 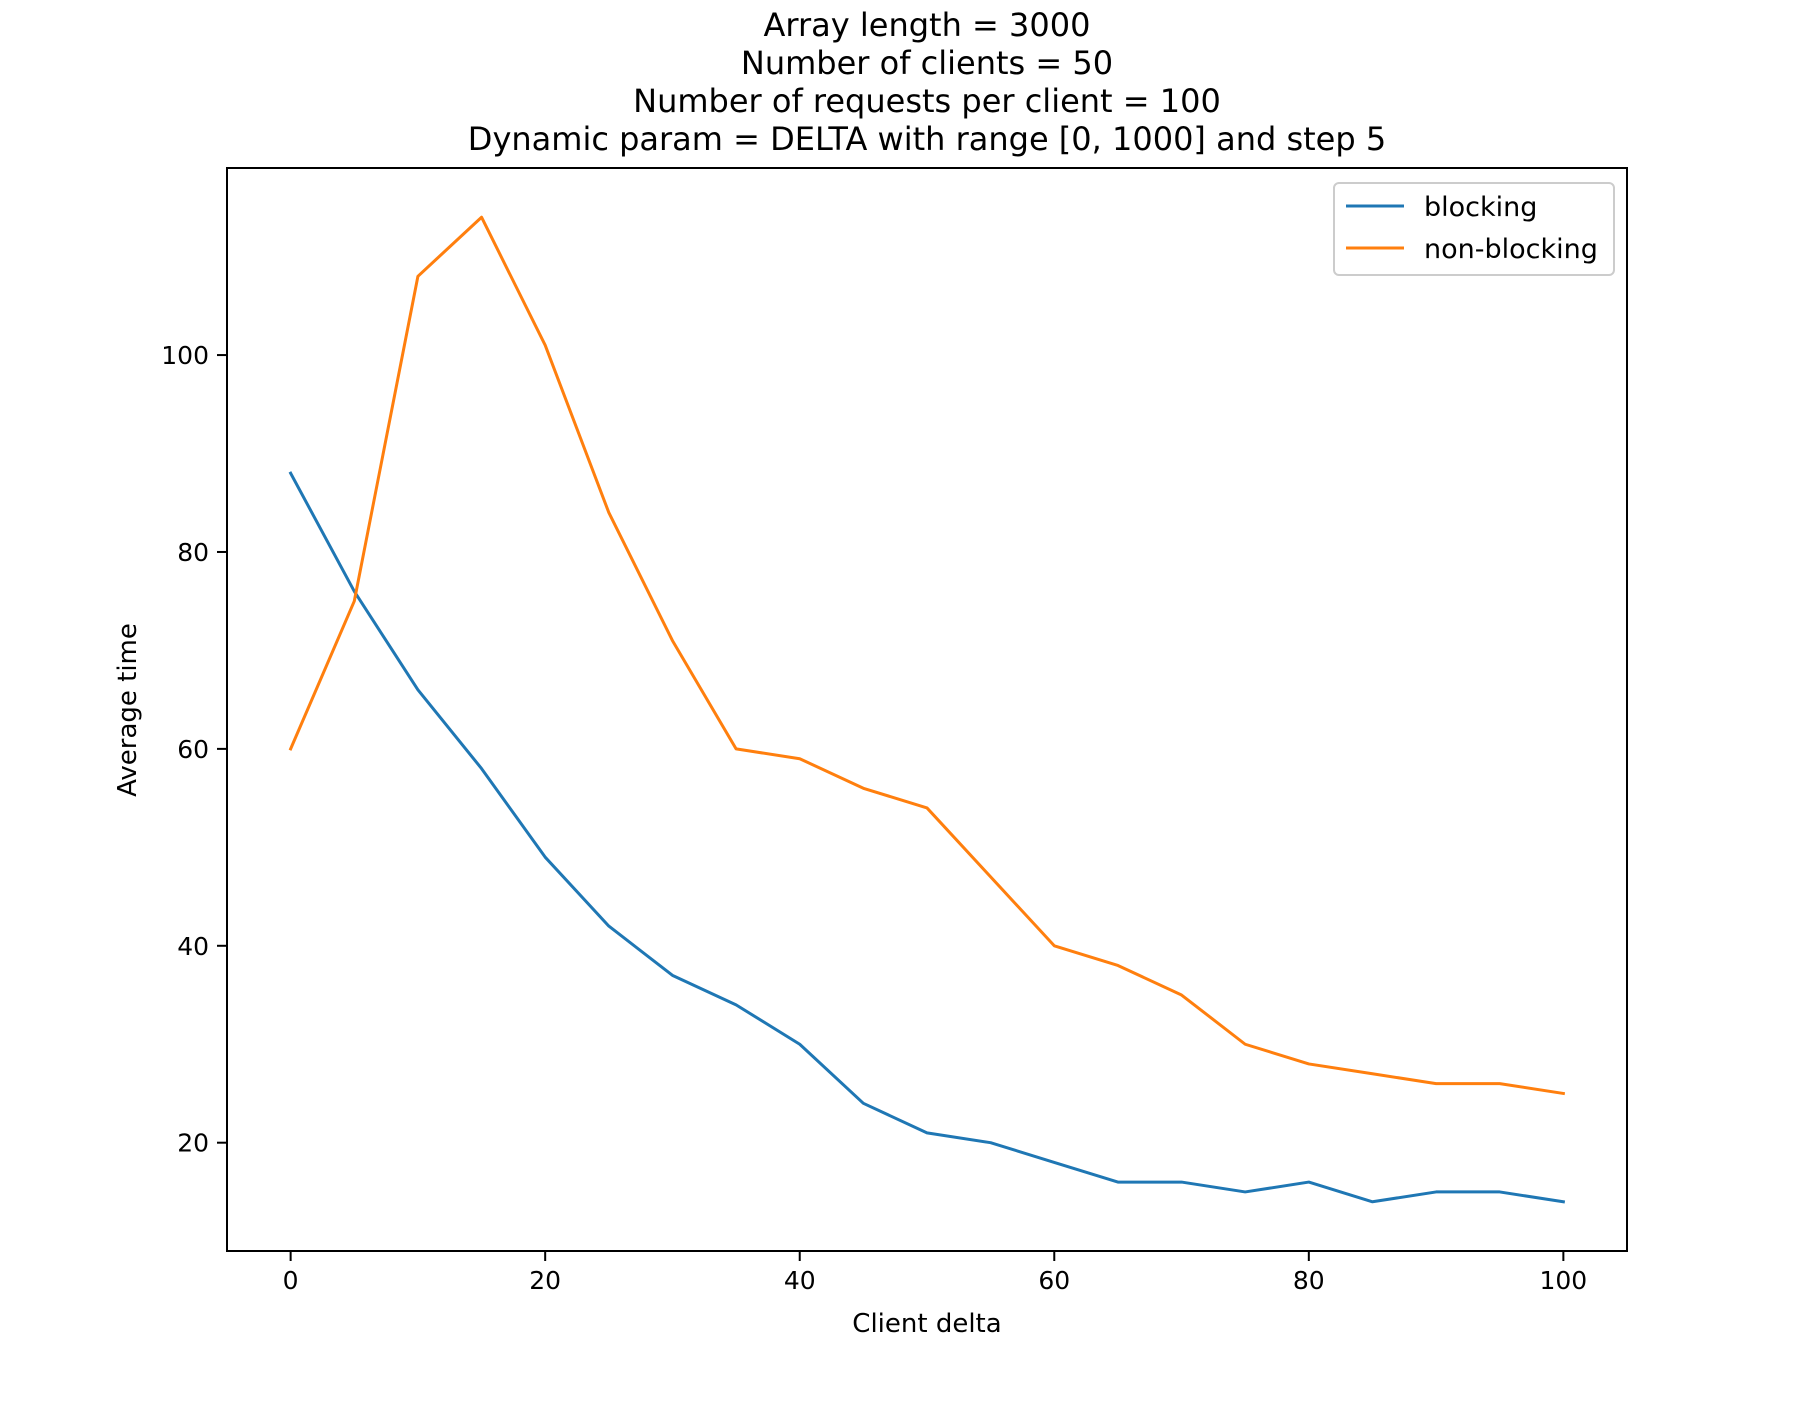 What do you see at coordinates (927, 63) in the screenshot?
I see `title-line: Number of clients = 50` at bounding box center [927, 63].